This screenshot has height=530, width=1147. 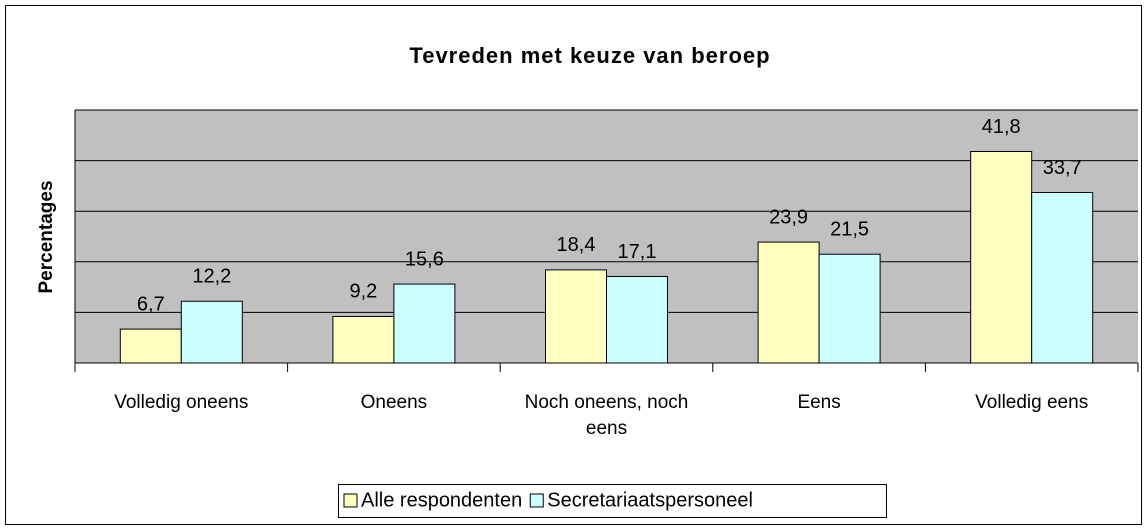 I want to click on data-label: 17,1, so click(x=637, y=252).